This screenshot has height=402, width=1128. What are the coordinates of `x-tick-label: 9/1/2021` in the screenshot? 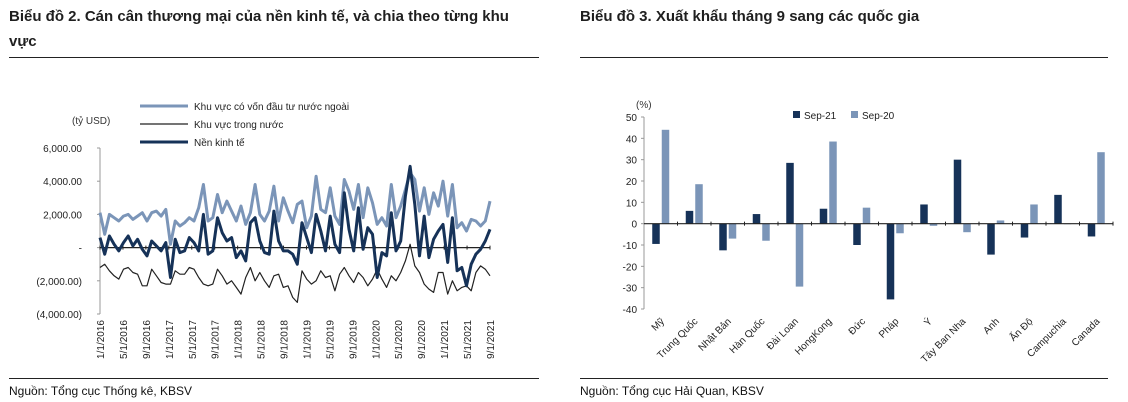 It's located at (491, 339).